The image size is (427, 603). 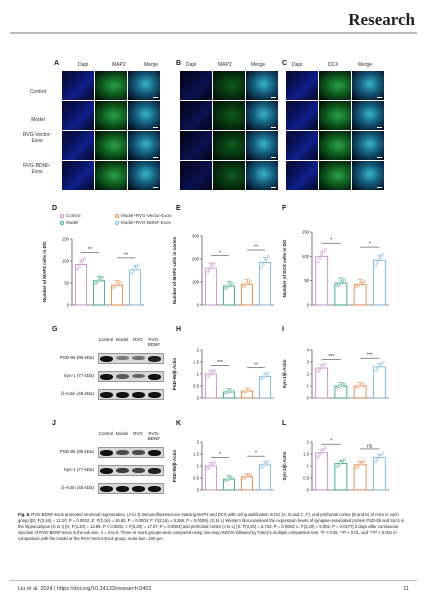 What do you see at coordinates (106, 433) in the screenshot?
I see `blot-column-label: Control` at bounding box center [106, 433].